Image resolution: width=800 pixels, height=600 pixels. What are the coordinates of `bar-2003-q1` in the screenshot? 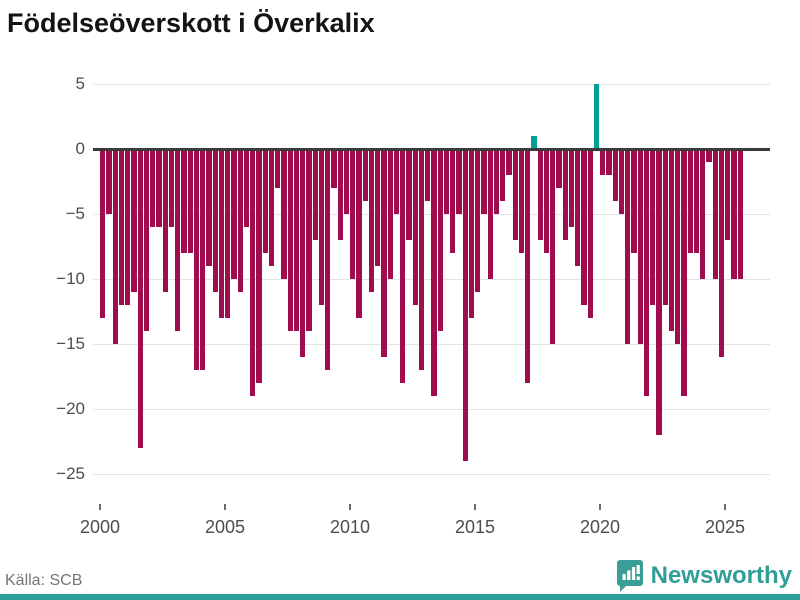 It's located at (178, 240).